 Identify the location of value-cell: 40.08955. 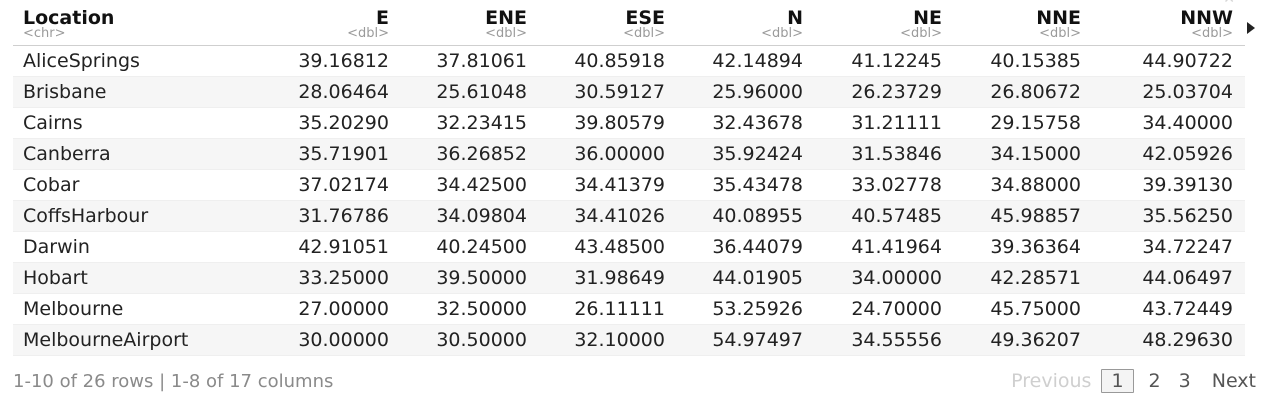
(746, 216).